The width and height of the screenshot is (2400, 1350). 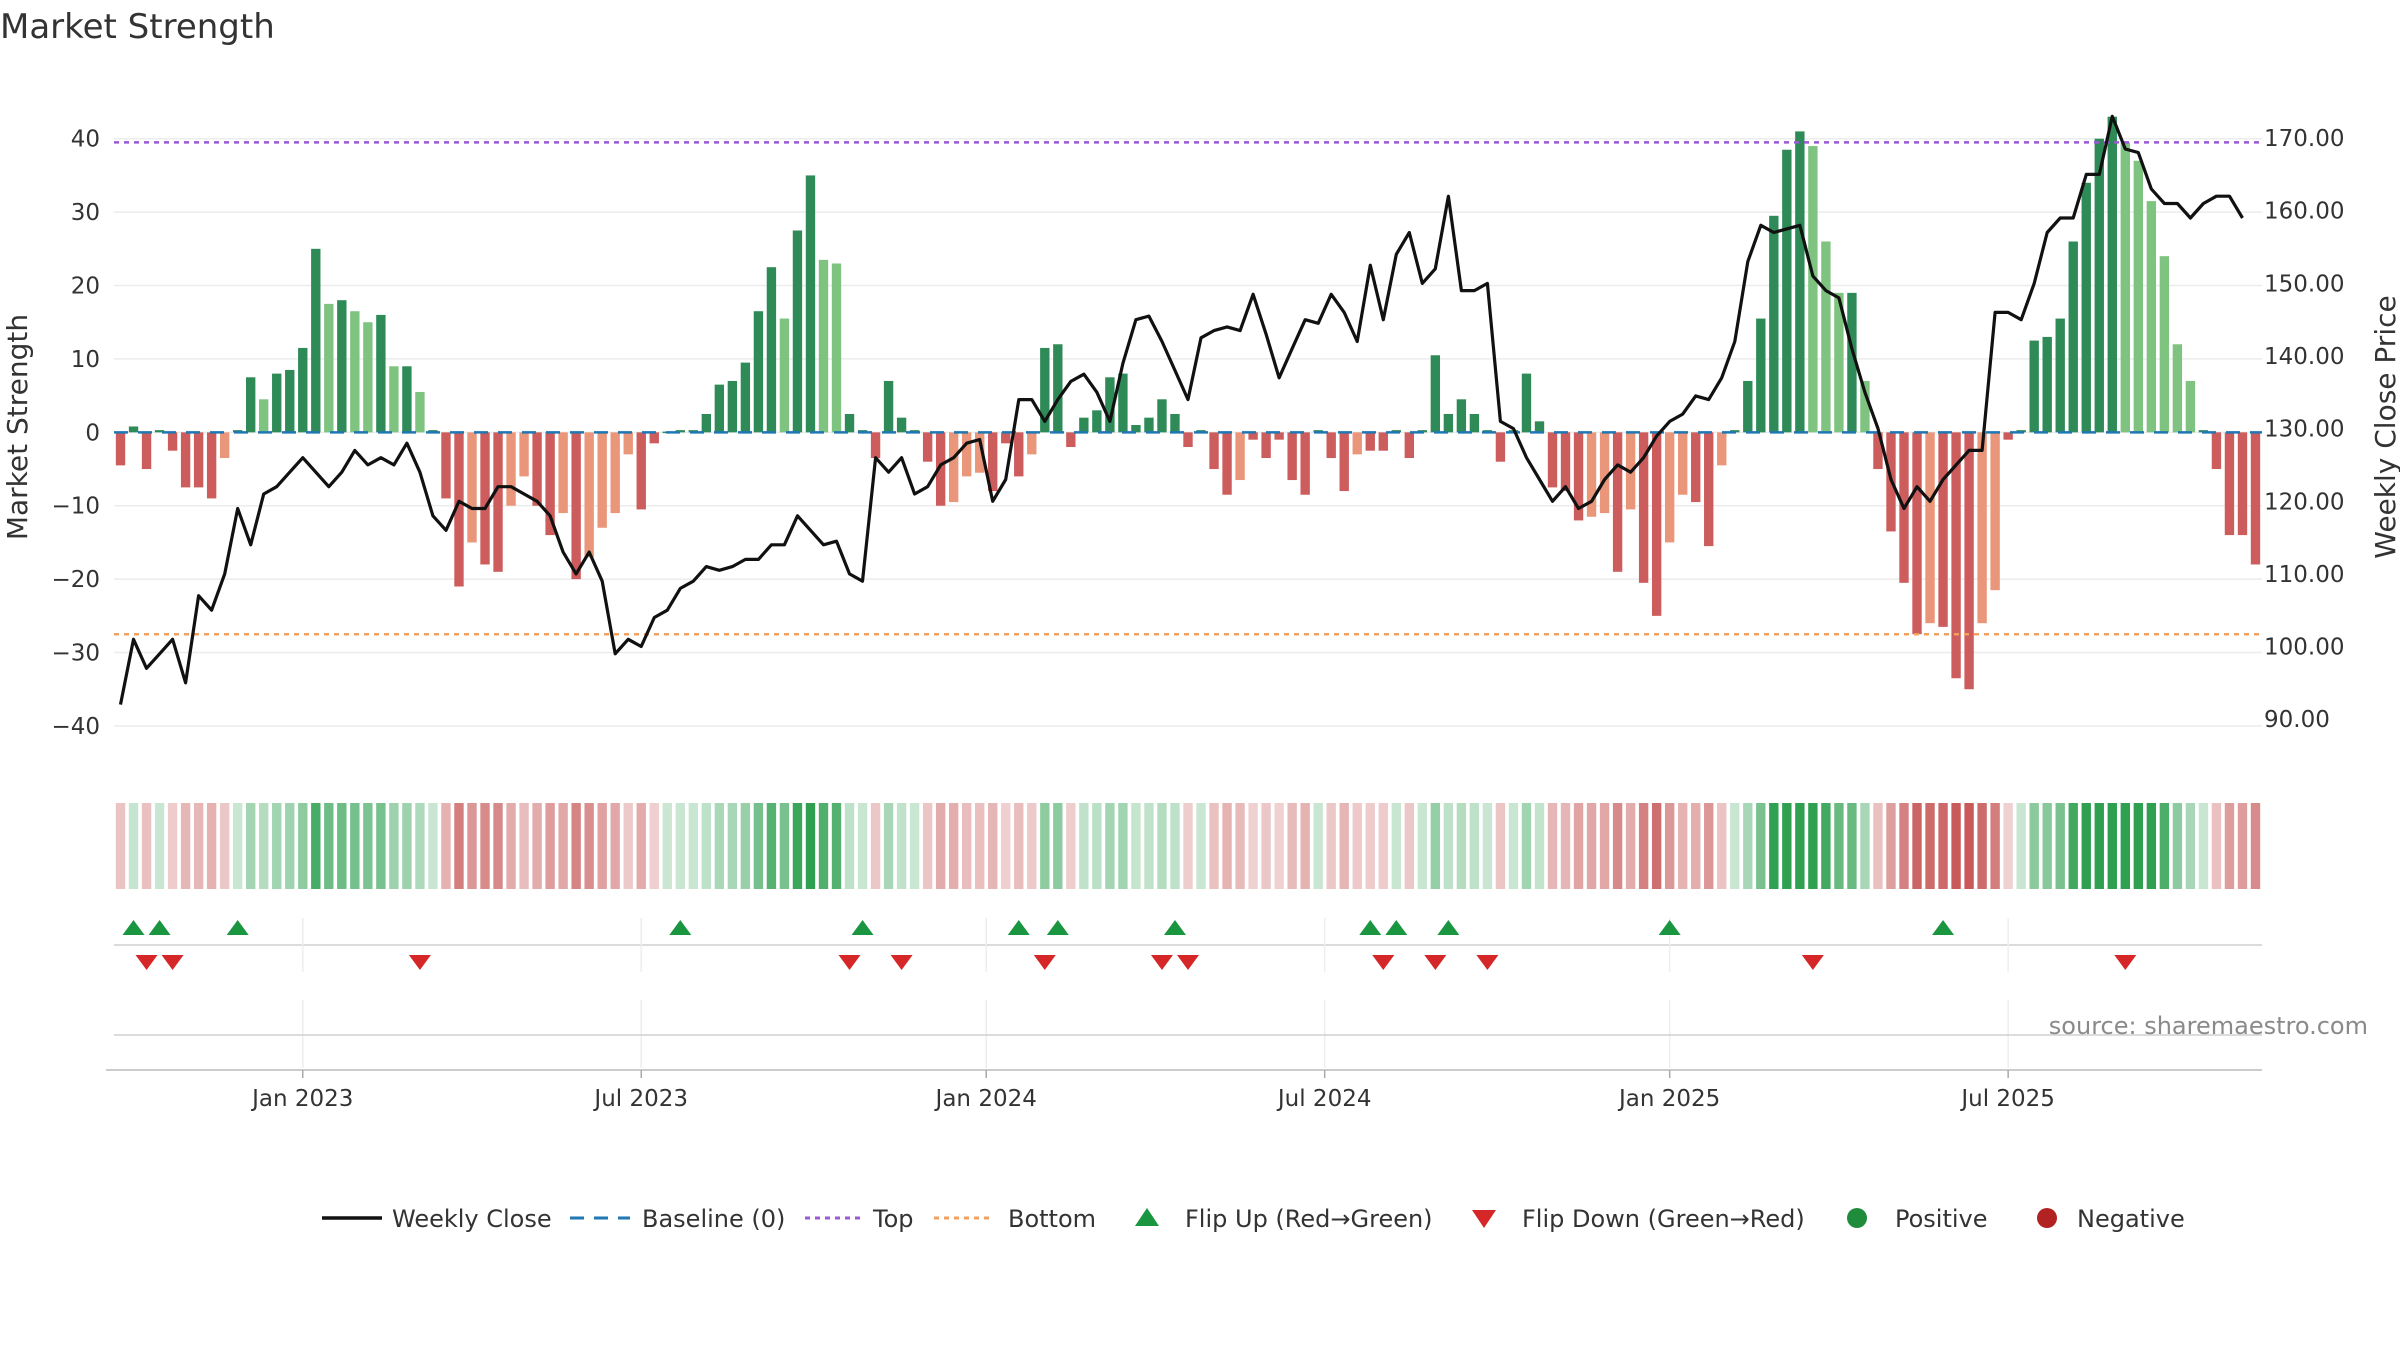 What do you see at coordinates (2304, 575) in the screenshot?
I see `y-right-tick-label: 110.00` at bounding box center [2304, 575].